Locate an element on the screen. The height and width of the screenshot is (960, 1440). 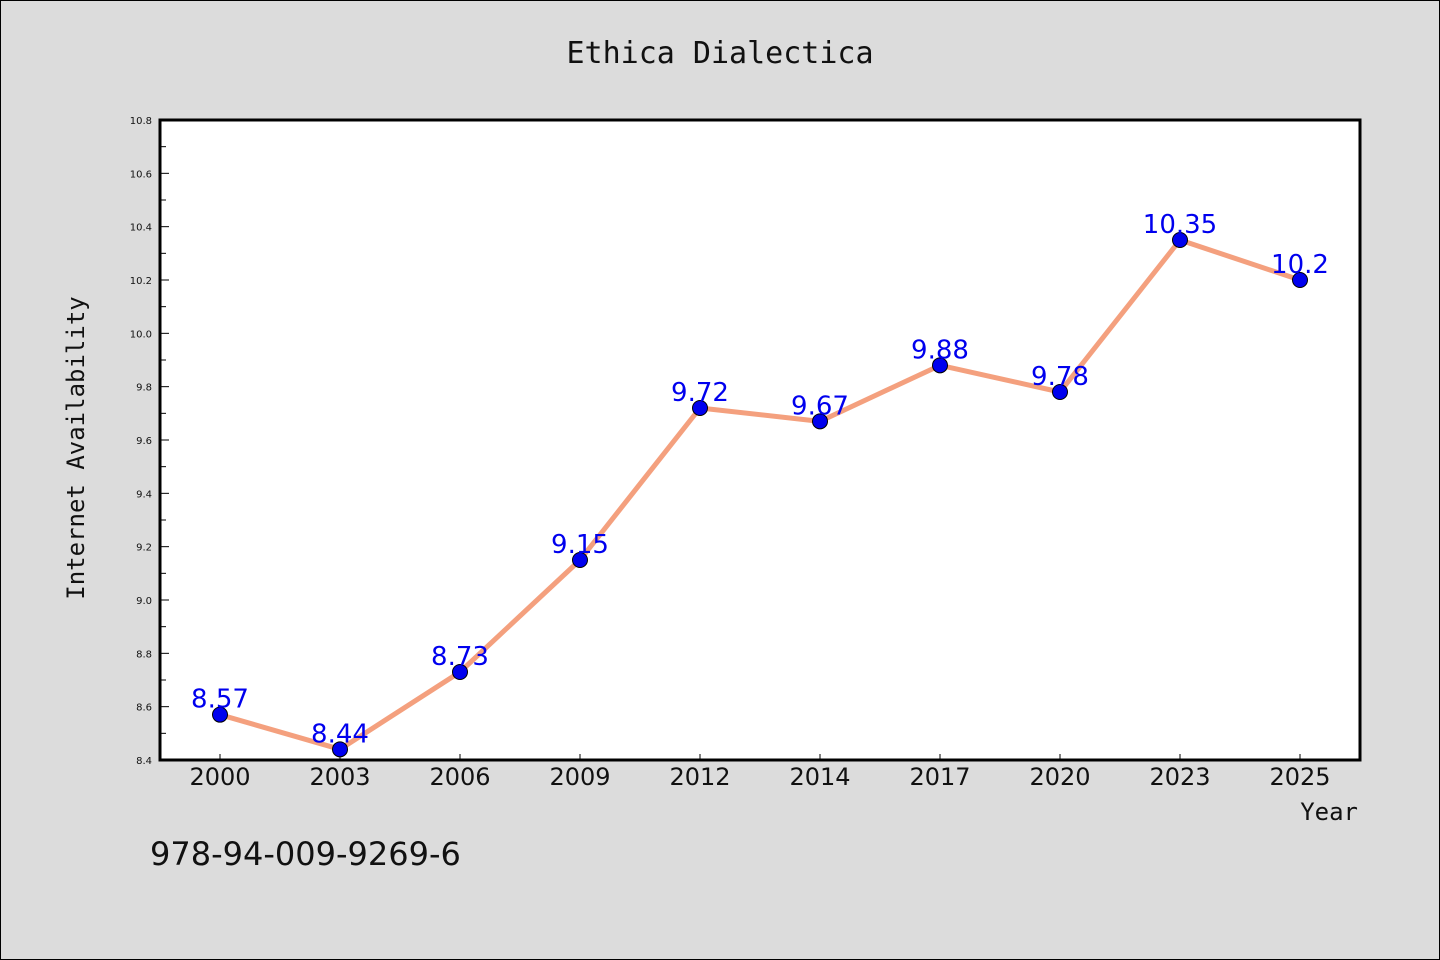
y-axis-label: Internet Availability is located at coordinates (76, 447).